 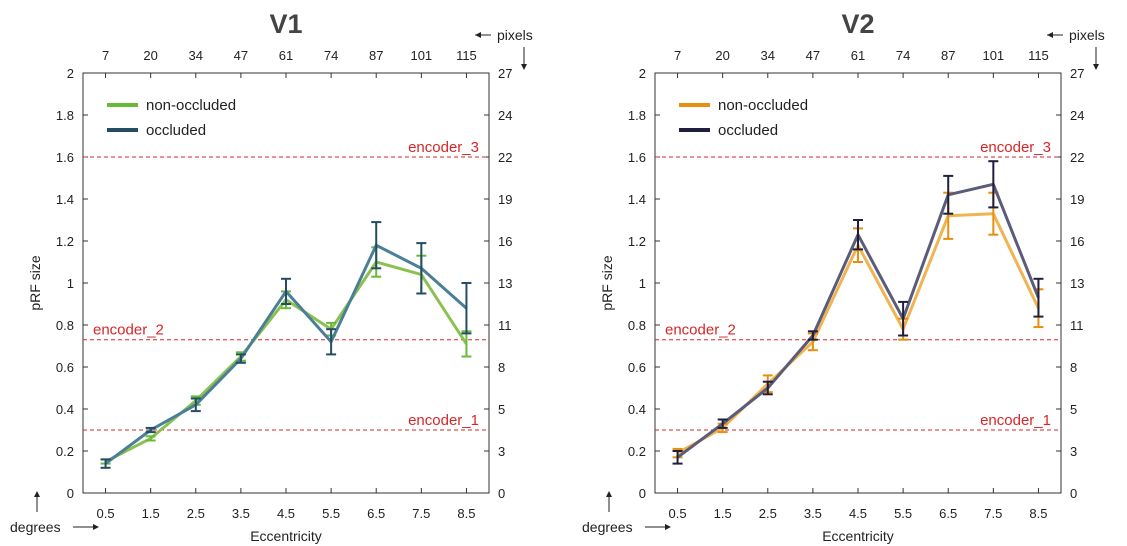 What do you see at coordinates (285, 24) in the screenshot?
I see `chart-title: V1` at bounding box center [285, 24].